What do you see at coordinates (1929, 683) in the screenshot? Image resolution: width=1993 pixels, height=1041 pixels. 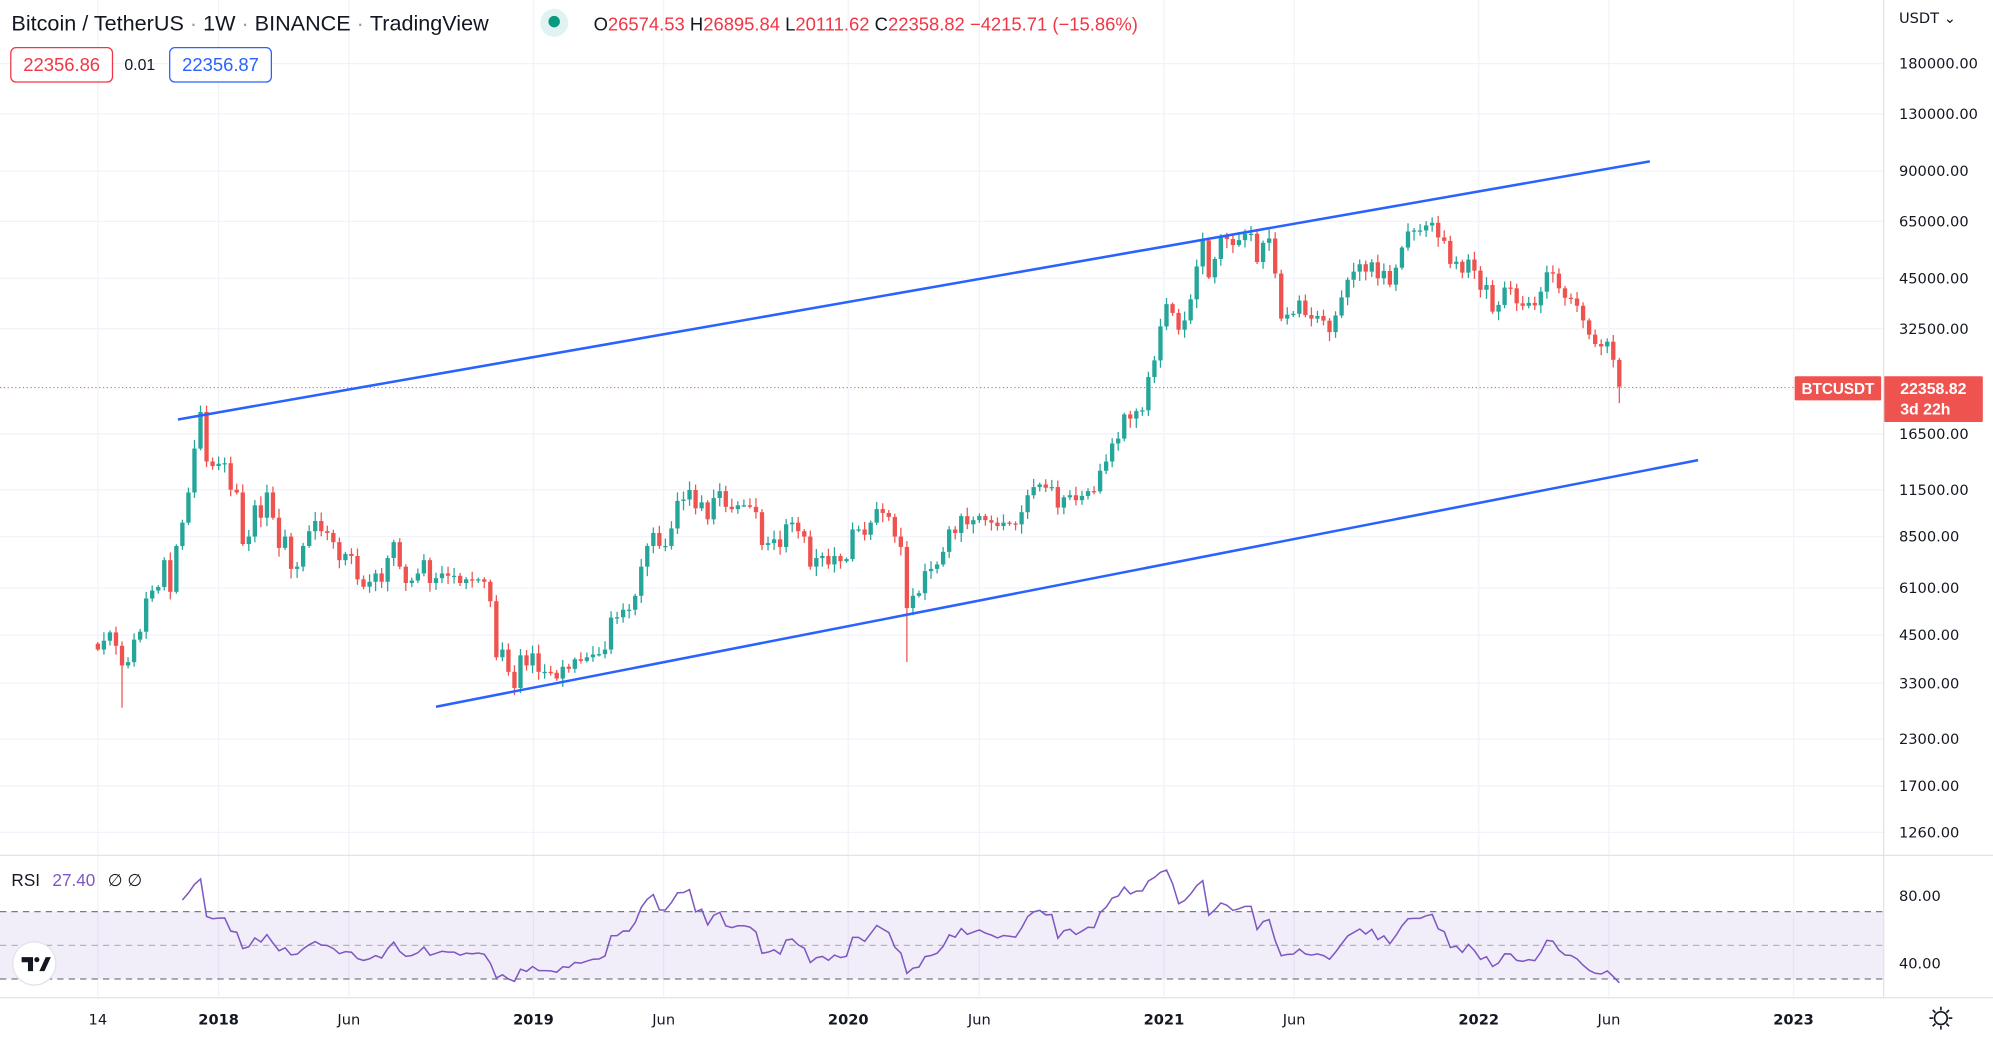 I see `price-tick-label: 3300.00` at bounding box center [1929, 683].